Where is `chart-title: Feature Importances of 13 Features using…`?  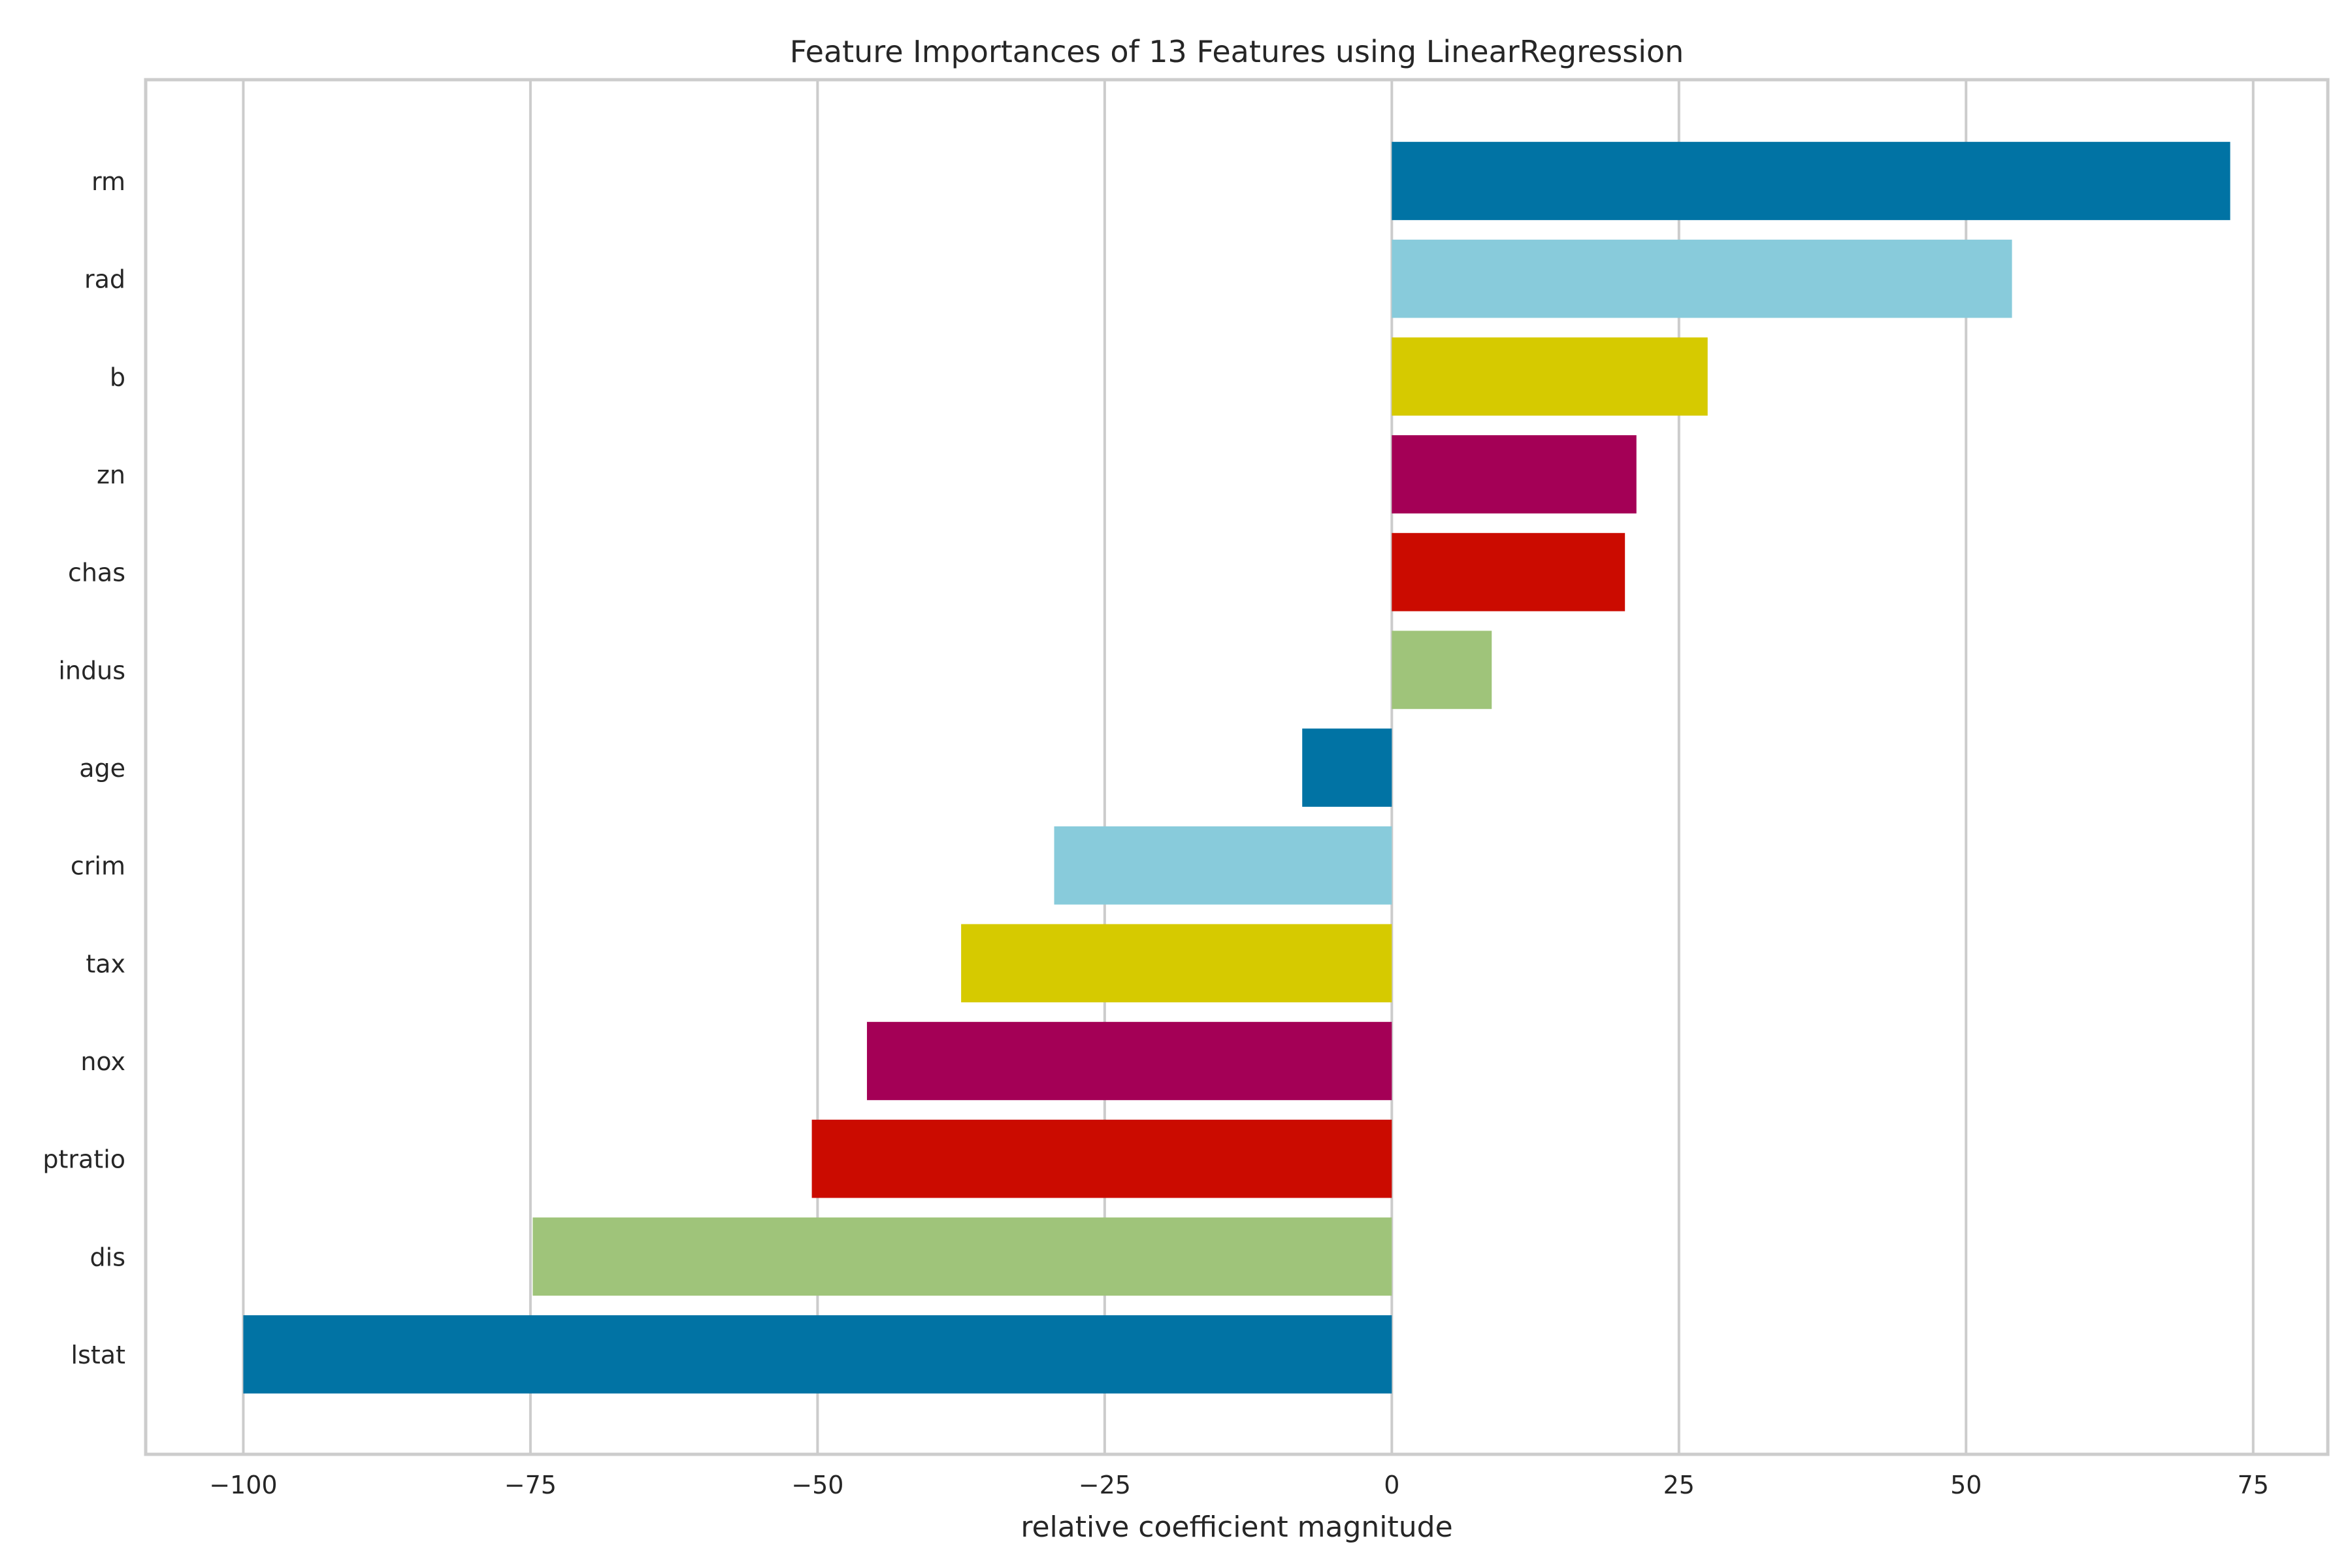
chart-title: Feature Importances of 13 Features using… is located at coordinates (1237, 51).